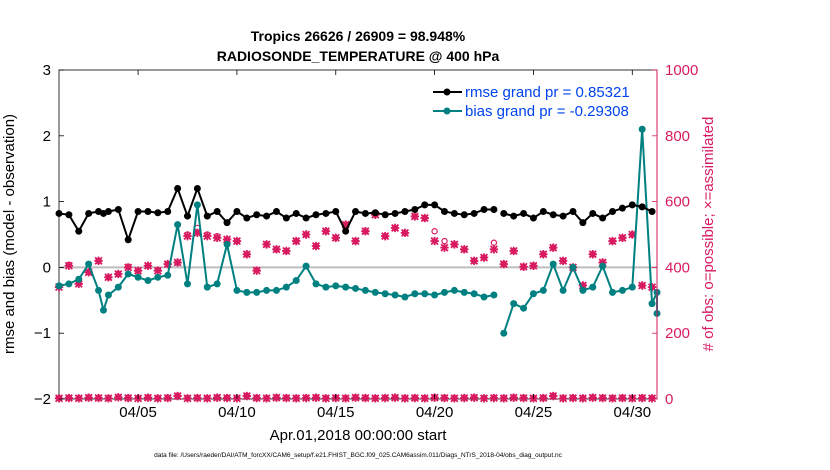 The width and height of the screenshot is (830, 470). What do you see at coordinates (359, 435) in the screenshot?
I see `x-axis-label: Apr.01,2018 00:00:00 start` at bounding box center [359, 435].